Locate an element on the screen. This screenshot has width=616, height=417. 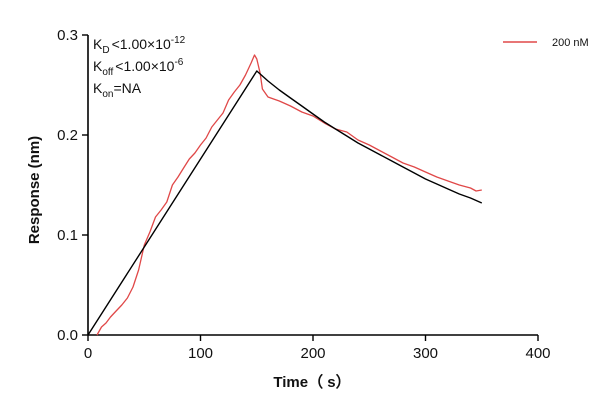
kon-value: NA is located at coordinates (132, 88).